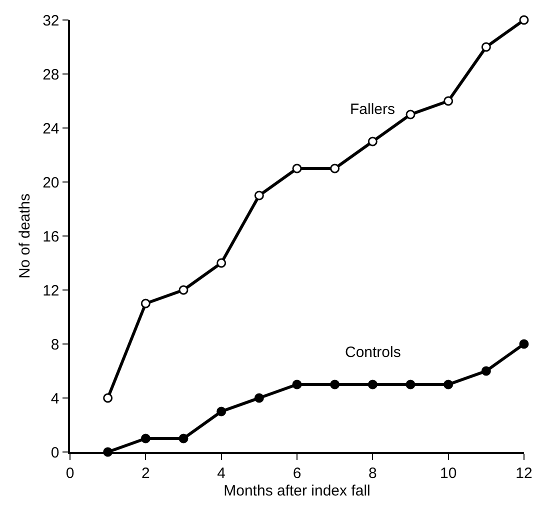 Image resolution: width=544 pixels, height=512 pixels. Describe the element at coordinates (55, 399) in the screenshot. I see `y-tick-label: 4` at that location.